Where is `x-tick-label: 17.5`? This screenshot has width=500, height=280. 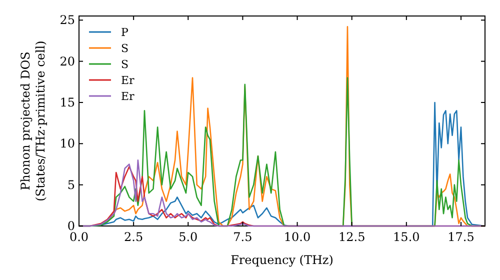 x-tick-label: 17.5 is located at coordinates (461, 237).